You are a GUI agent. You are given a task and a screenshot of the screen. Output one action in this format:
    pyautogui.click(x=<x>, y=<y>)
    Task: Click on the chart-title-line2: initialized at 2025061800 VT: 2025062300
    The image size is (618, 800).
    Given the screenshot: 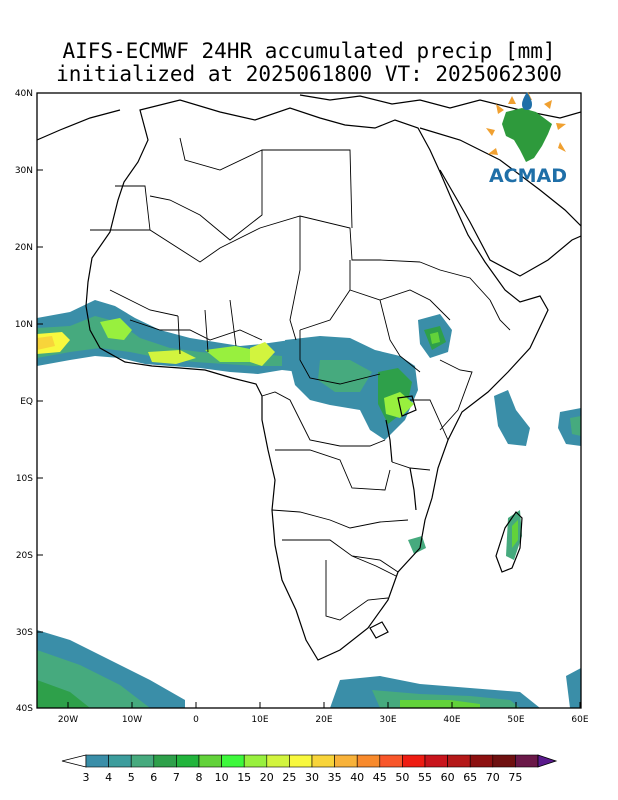 What is the action you would take?
    pyautogui.click(x=309, y=74)
    